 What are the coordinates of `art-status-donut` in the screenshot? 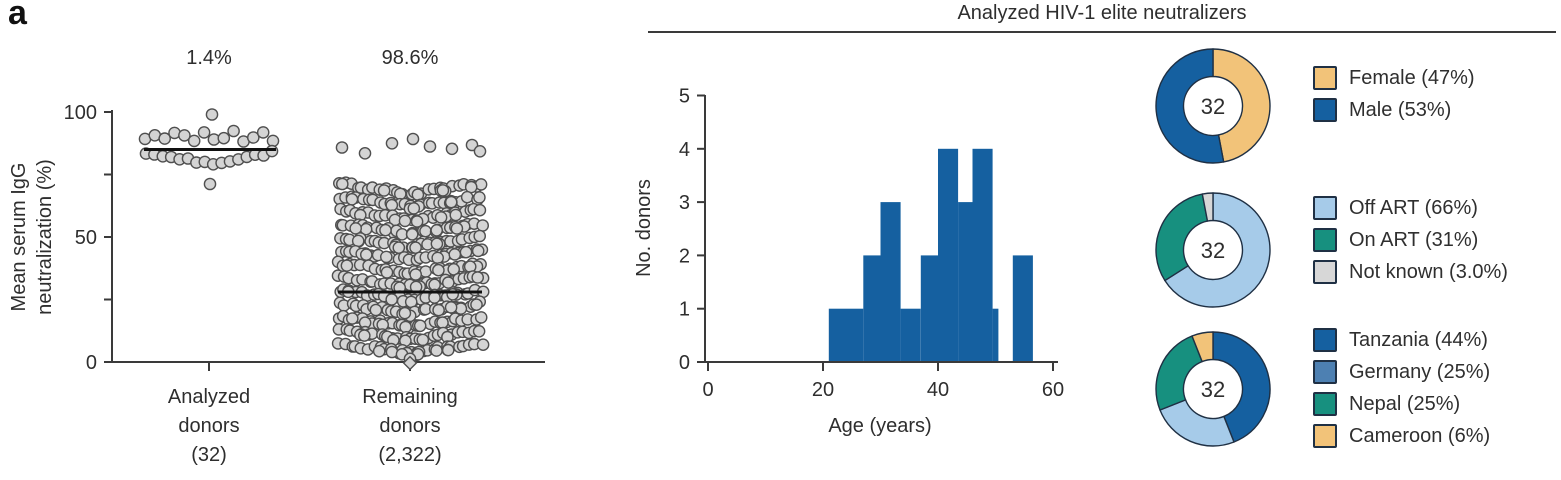 It's located at (1213, 250).